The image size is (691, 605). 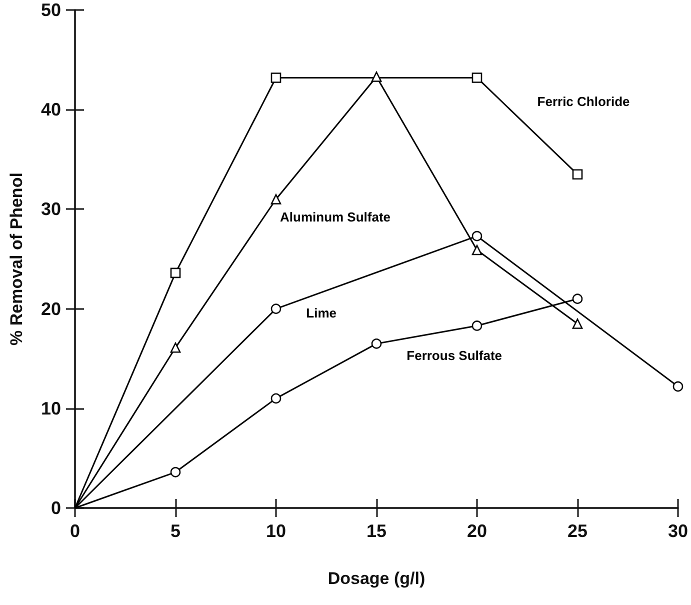 What do you see at coordinates (454, 356) in the screenshot?
I see `series-label: Ferrous Sulfate` at bounding box center [454, 356].